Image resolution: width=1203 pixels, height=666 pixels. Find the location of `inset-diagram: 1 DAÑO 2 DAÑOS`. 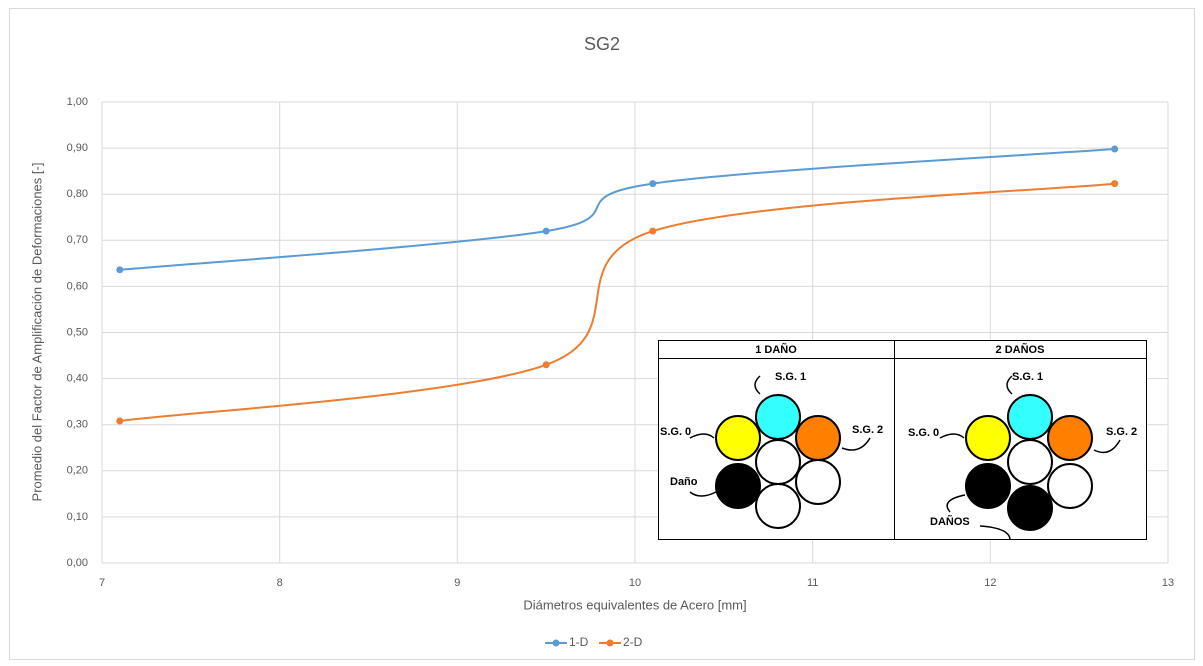

inset-diagram: 1 DAÑO 2 DAÑOS is located at coordinates (902, 440).